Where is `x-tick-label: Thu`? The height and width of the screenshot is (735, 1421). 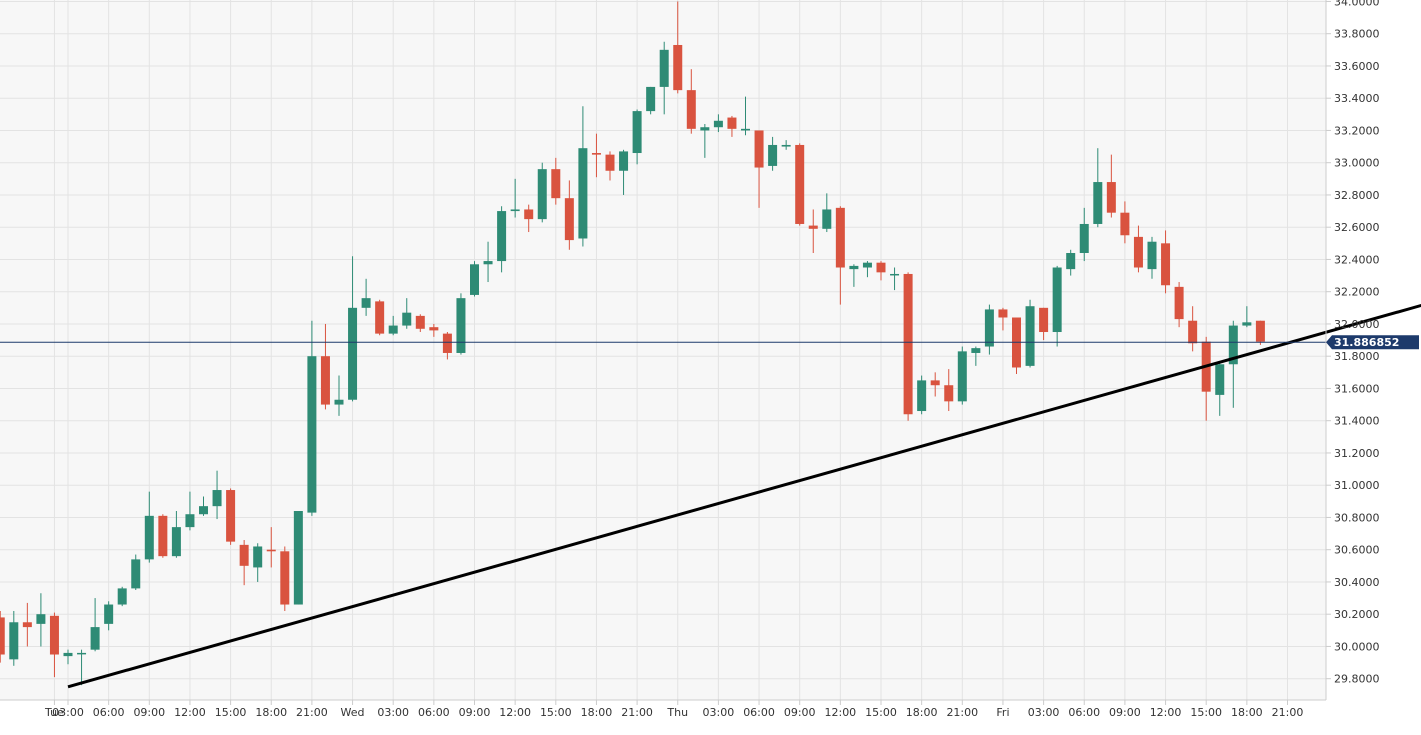
x-tick-label: Thu is located at coordinates (677, 712).